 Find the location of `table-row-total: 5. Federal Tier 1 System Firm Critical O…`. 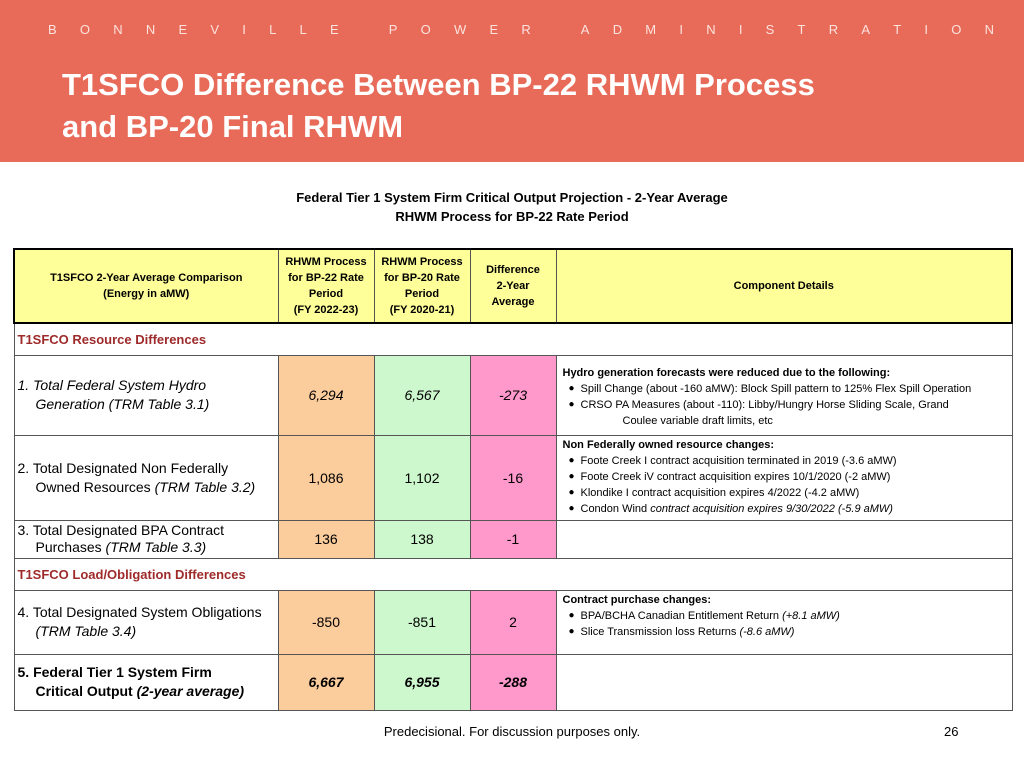

table-row-total: 5. Federal Tier 1 System Firm Critical O… is located at coordinates (513, 682).